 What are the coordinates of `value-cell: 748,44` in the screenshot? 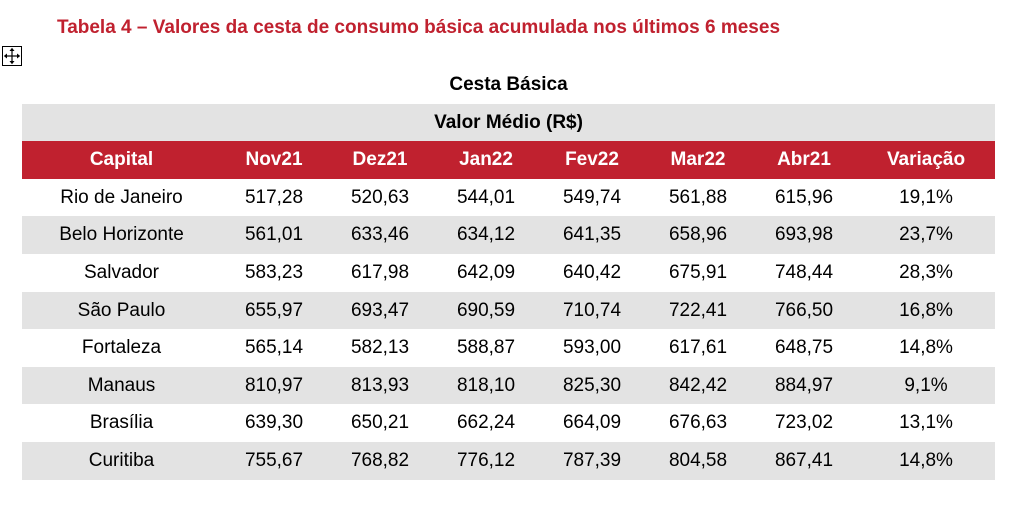 It's located at (804, 272).